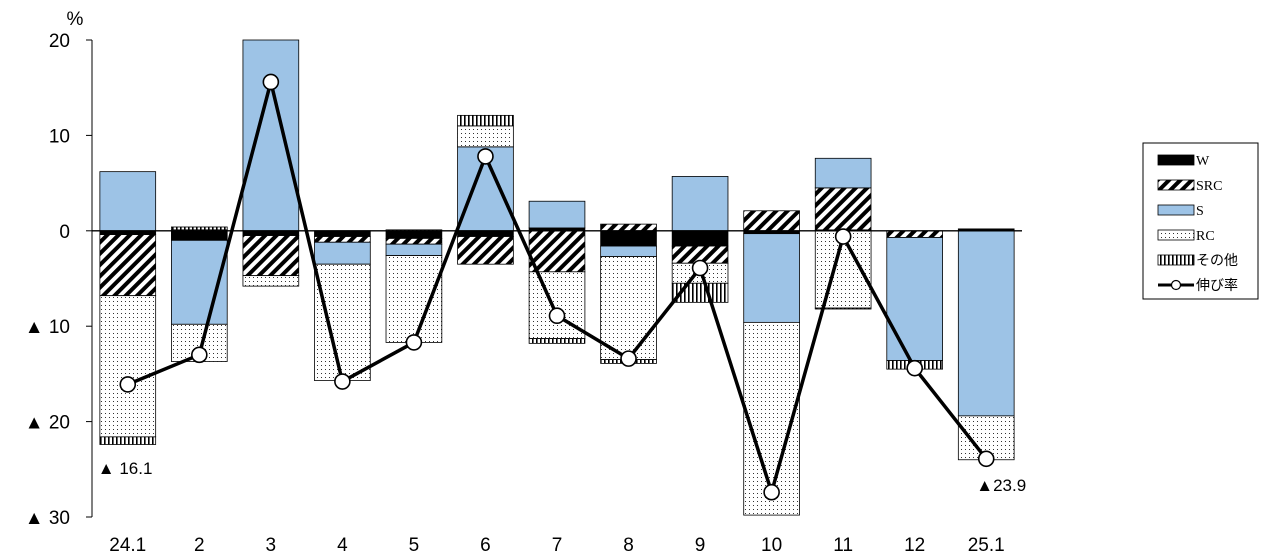 This screenshot has height=557, width=1288. What do you see at coordinates (1217, 285) in the screenshot?
I see `legend-label: 伸び率` at bounding box center [1217, 285].